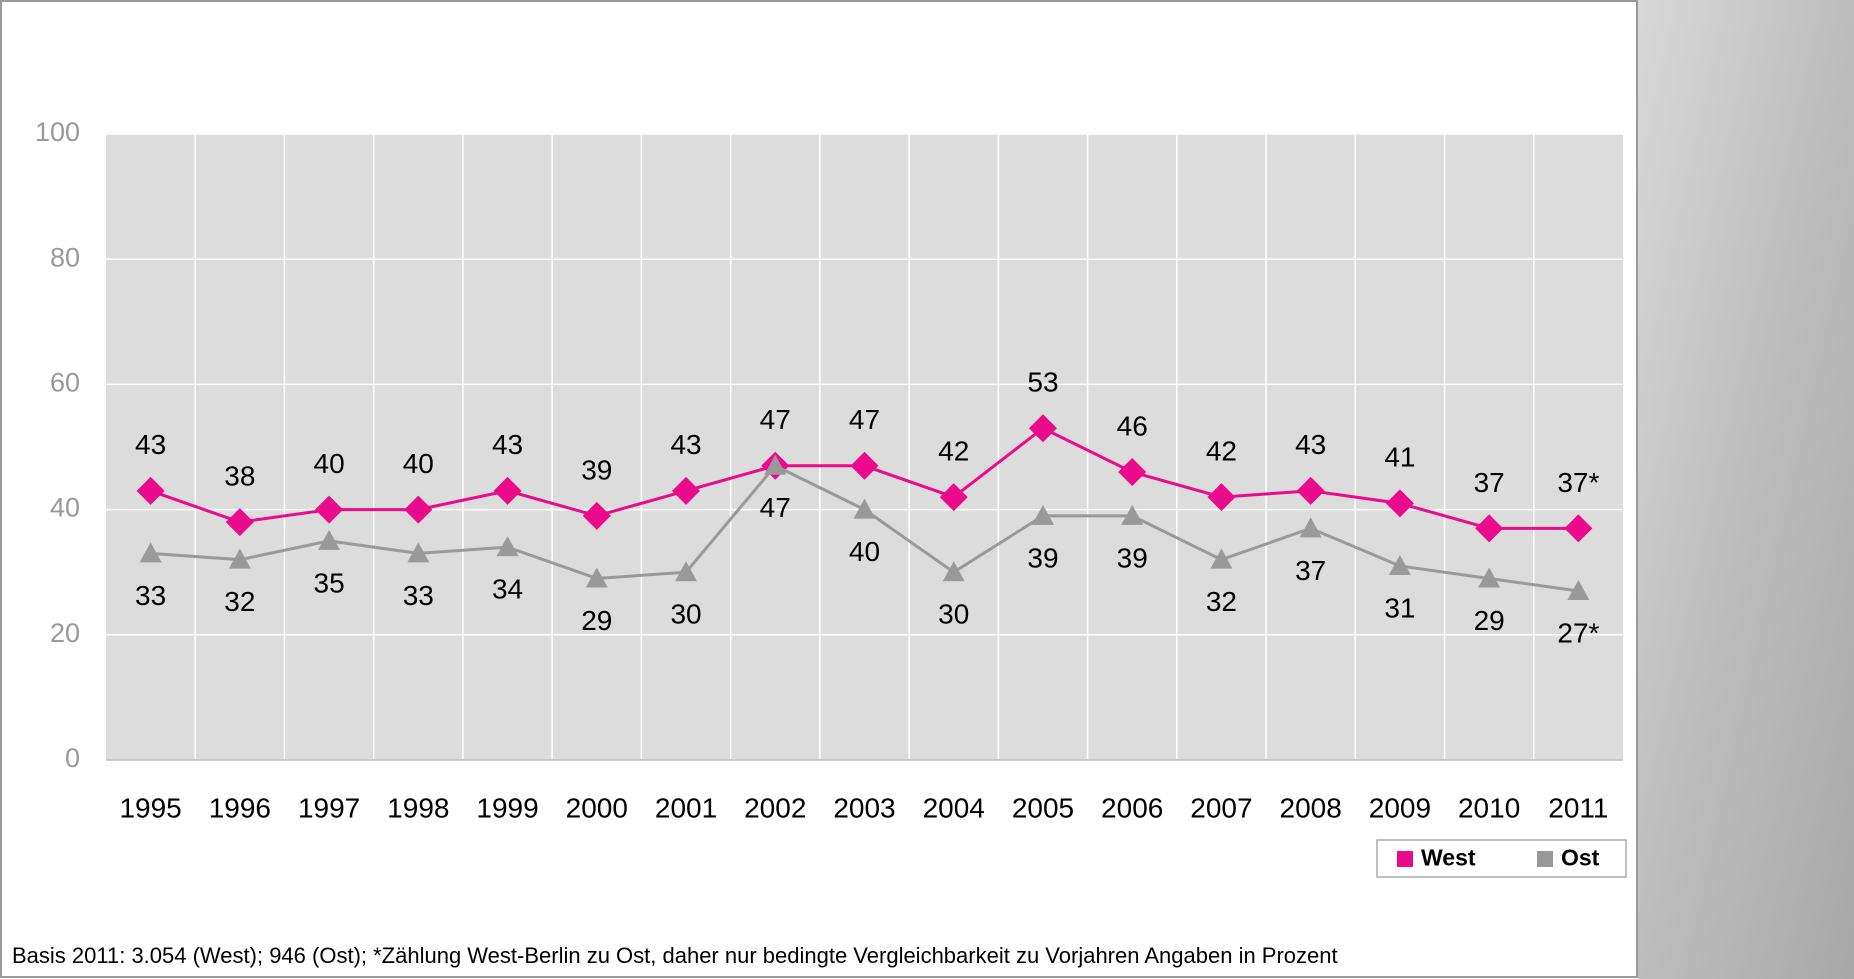  Describe the element at coordinates (1042, 382) in the screenshot. I see `data-label: 53` at that location.